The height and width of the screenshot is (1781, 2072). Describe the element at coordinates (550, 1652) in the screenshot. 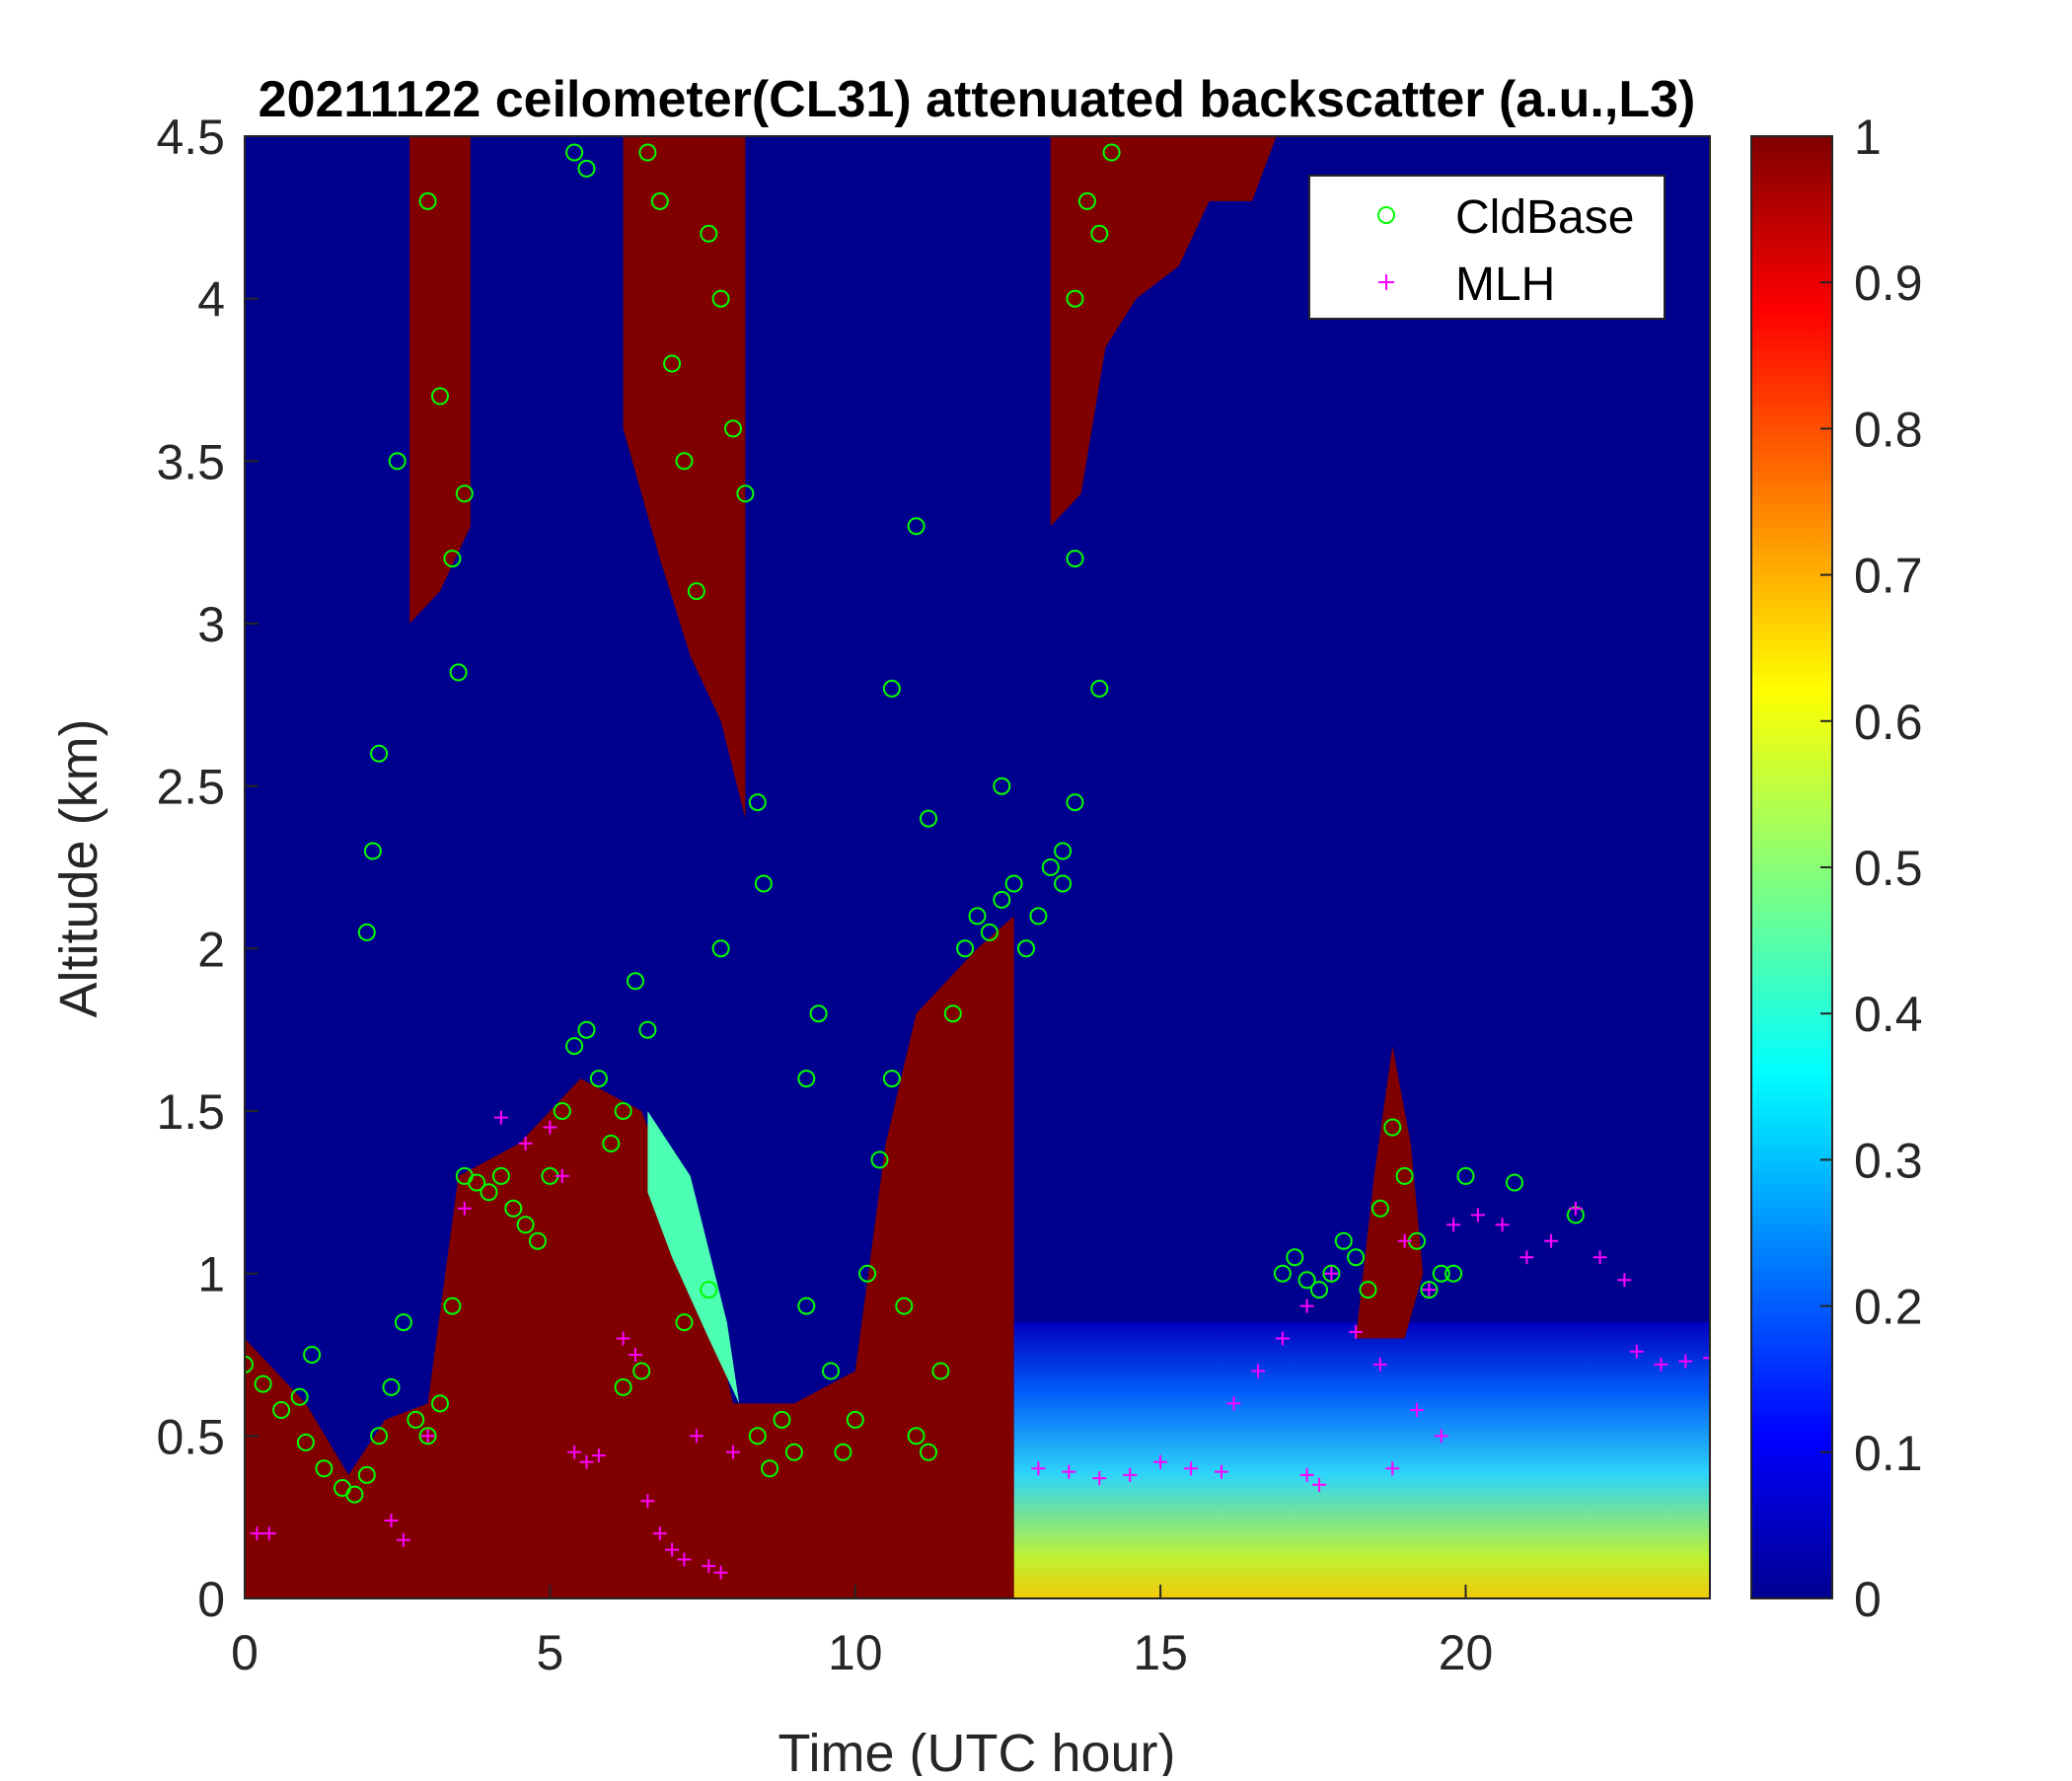

I see `x-tick-label: 5` at that location.